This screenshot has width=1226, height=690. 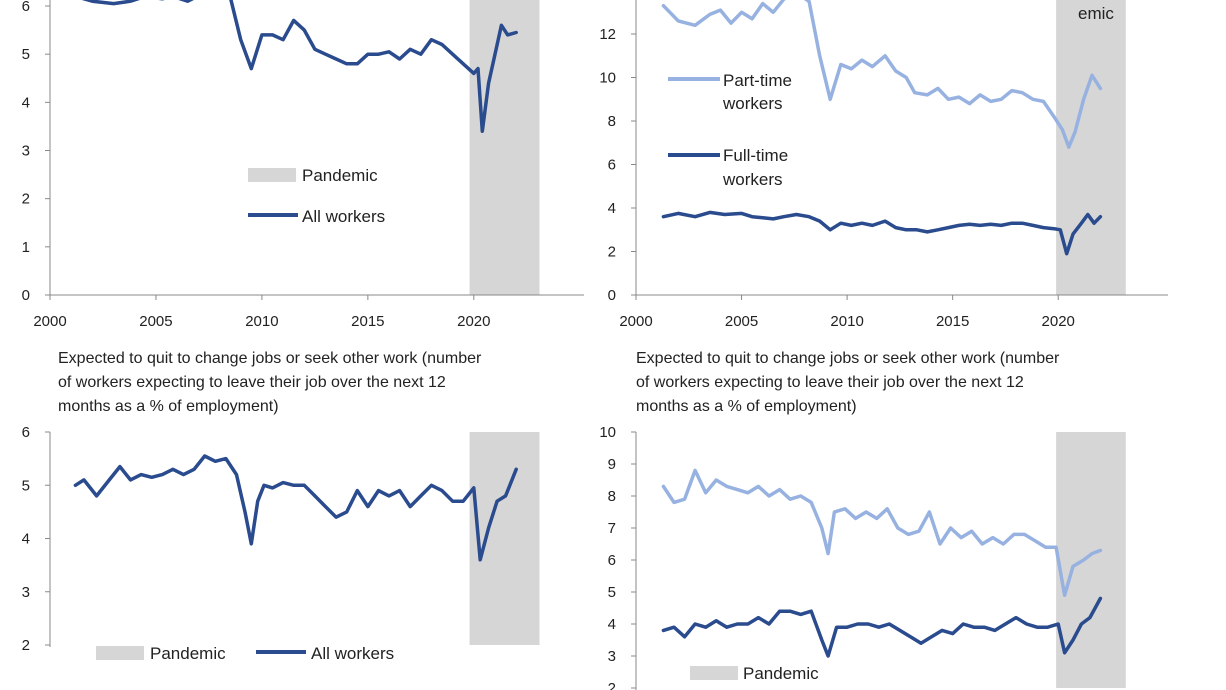 I want to click on panel4-legend: Pandemic, so click(x=754, y=673).